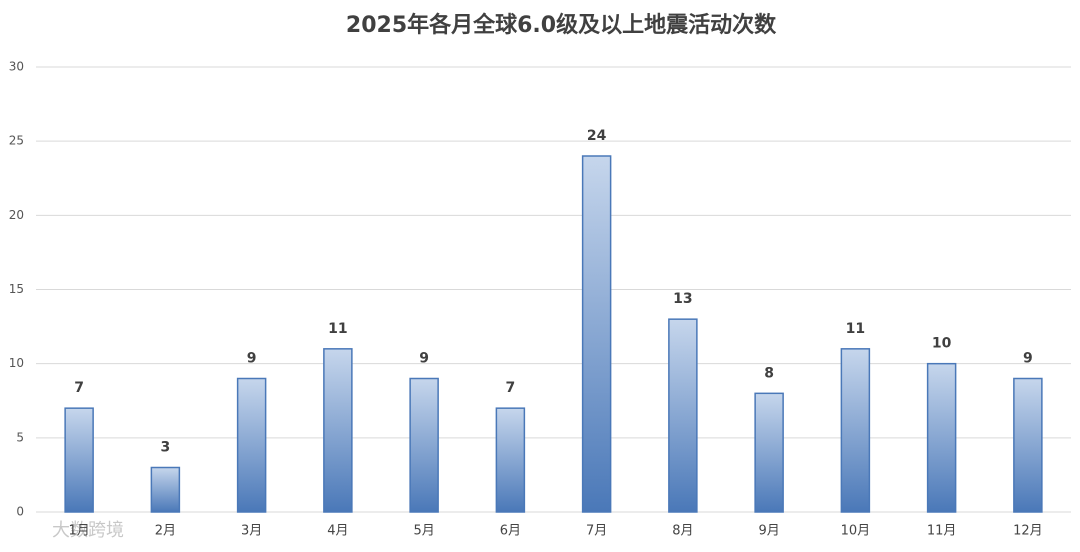  I want to click on y-tick-label: 5, so click(20, 437).